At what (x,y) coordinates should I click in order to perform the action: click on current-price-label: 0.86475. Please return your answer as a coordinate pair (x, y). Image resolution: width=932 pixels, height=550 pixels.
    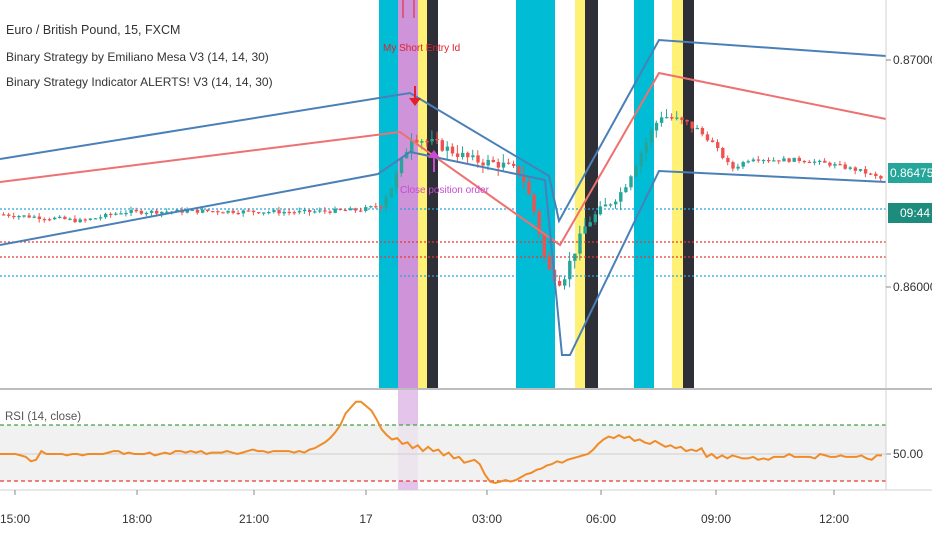
    Looking at the image, I should click on (911, 173).